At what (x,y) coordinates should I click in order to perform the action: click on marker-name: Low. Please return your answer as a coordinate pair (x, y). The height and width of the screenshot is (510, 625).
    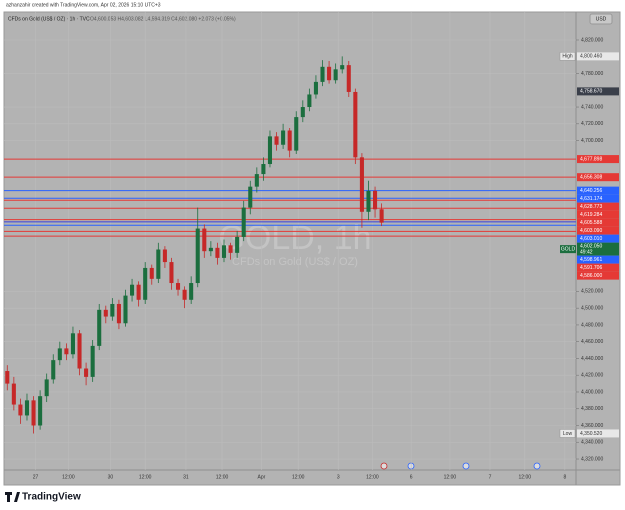
    Looking at the image, I should click on (568, 434).